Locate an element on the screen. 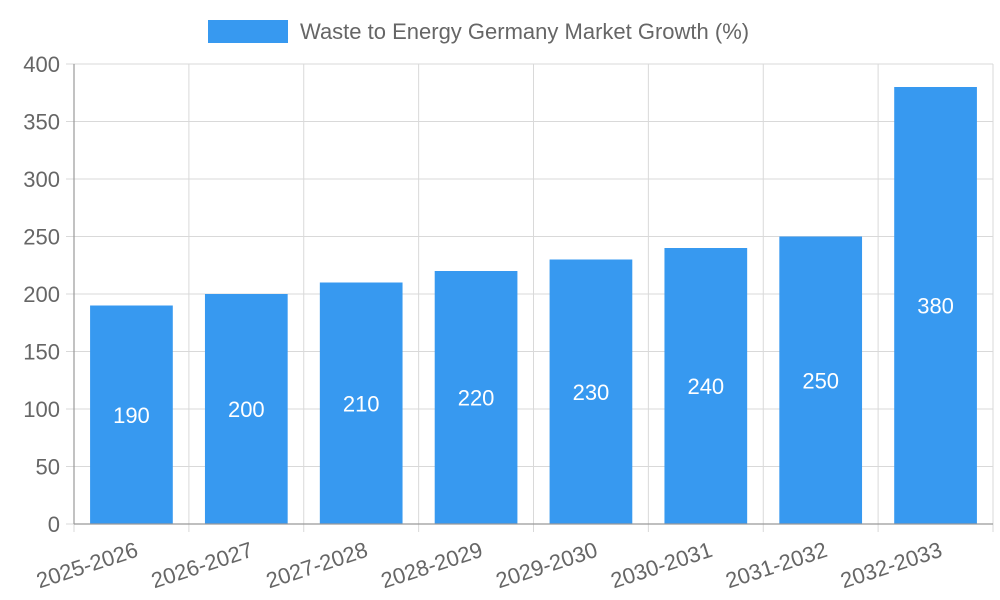 This screenshot has width=1000, height=600. x-tick-label: 2029-2030 is located at coordinates (547, 565).